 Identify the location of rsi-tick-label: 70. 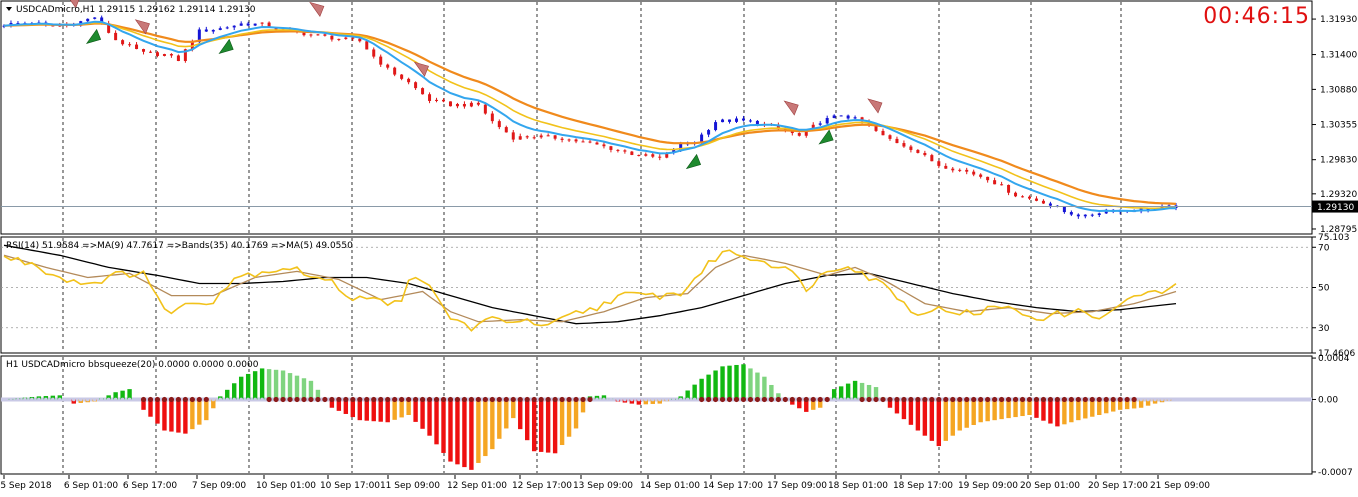
(1324, 248).